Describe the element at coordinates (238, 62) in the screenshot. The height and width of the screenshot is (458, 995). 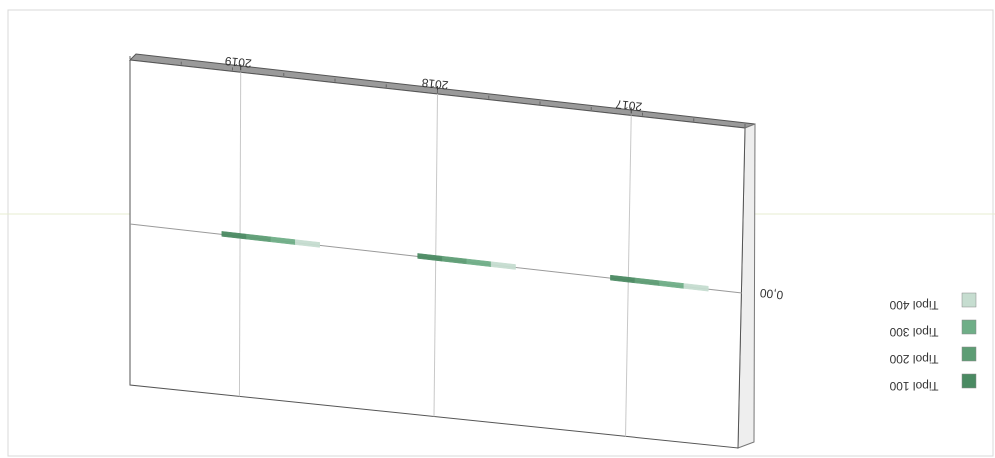
I see `x-tick-label-2019: 2019` at that location.